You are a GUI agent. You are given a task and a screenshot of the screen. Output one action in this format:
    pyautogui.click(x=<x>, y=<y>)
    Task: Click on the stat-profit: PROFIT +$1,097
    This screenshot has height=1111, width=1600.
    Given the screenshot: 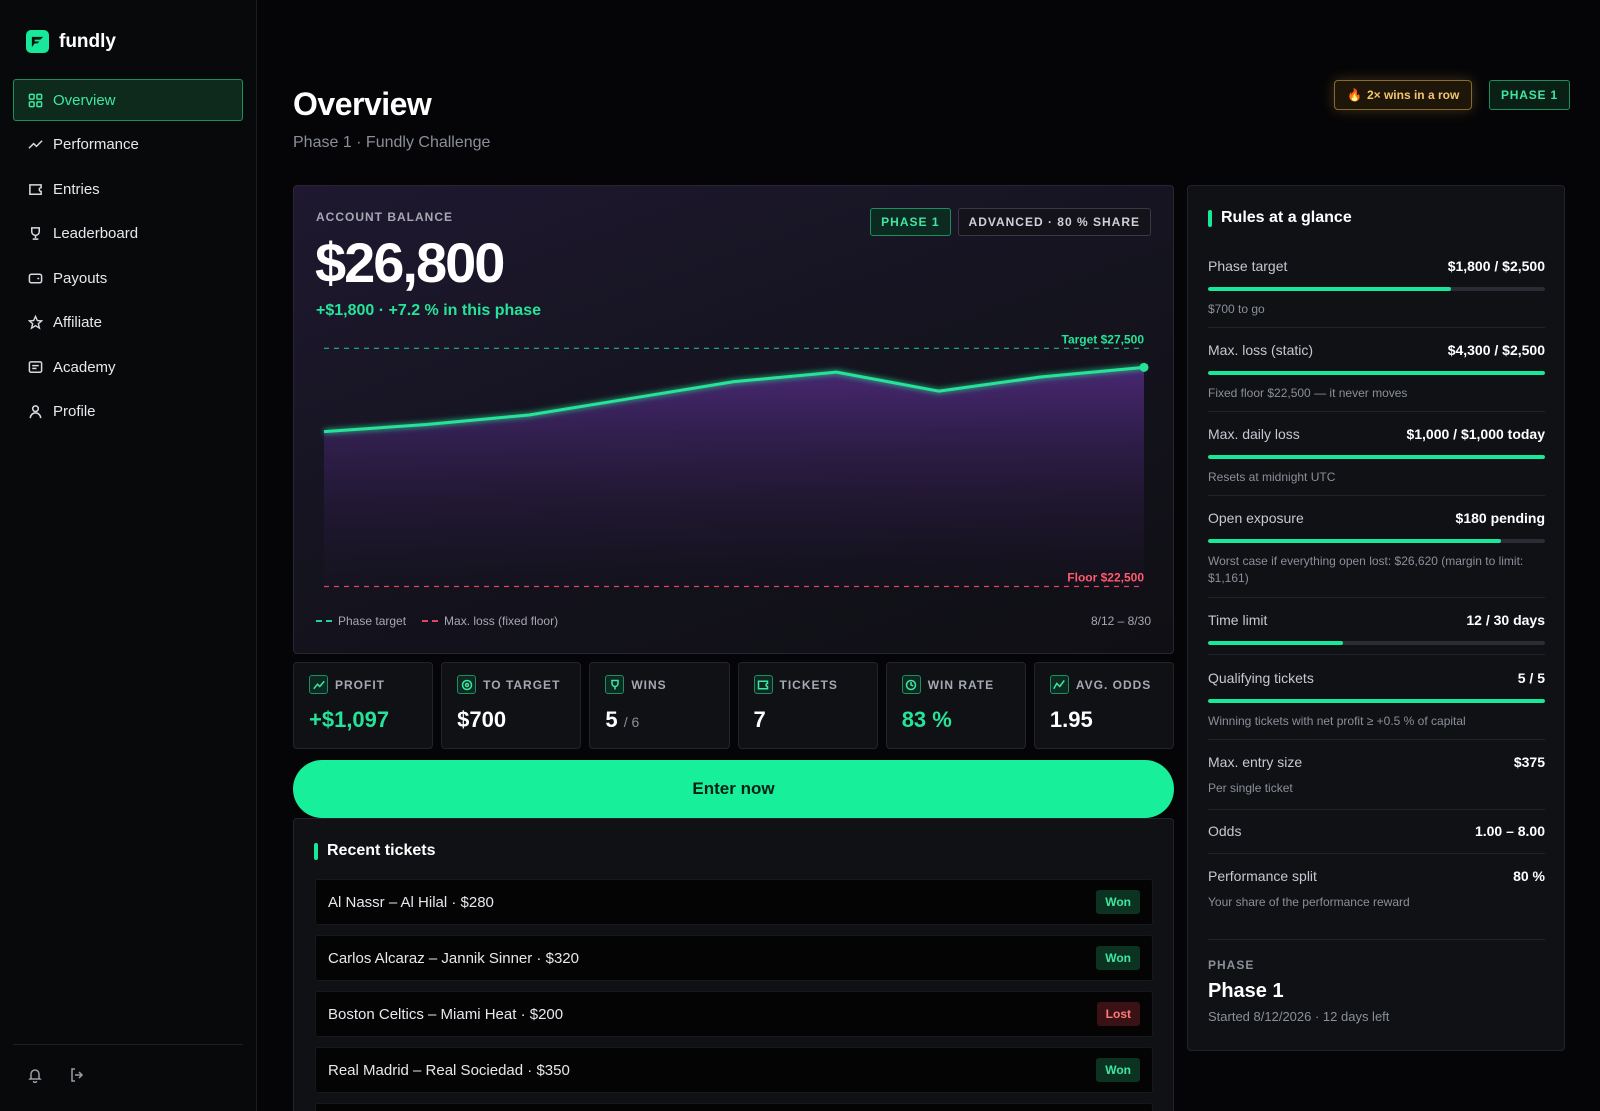 What is the action you would take?
    pyautogui.click(x=363, y=705)
    